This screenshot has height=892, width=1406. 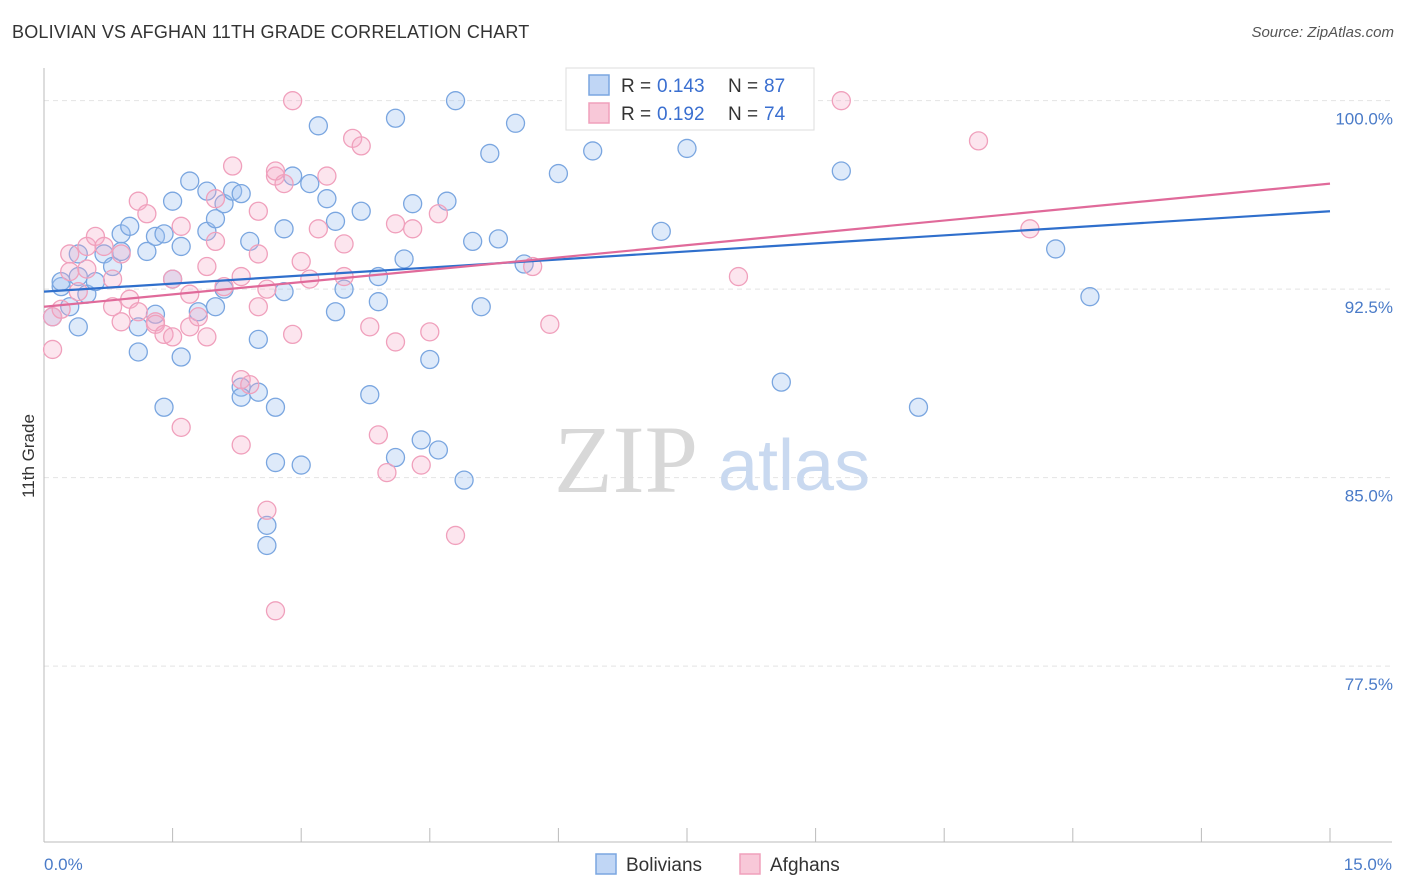 I want to click on bottom-legend-swatch-afghans, so click(x=750, y=864).